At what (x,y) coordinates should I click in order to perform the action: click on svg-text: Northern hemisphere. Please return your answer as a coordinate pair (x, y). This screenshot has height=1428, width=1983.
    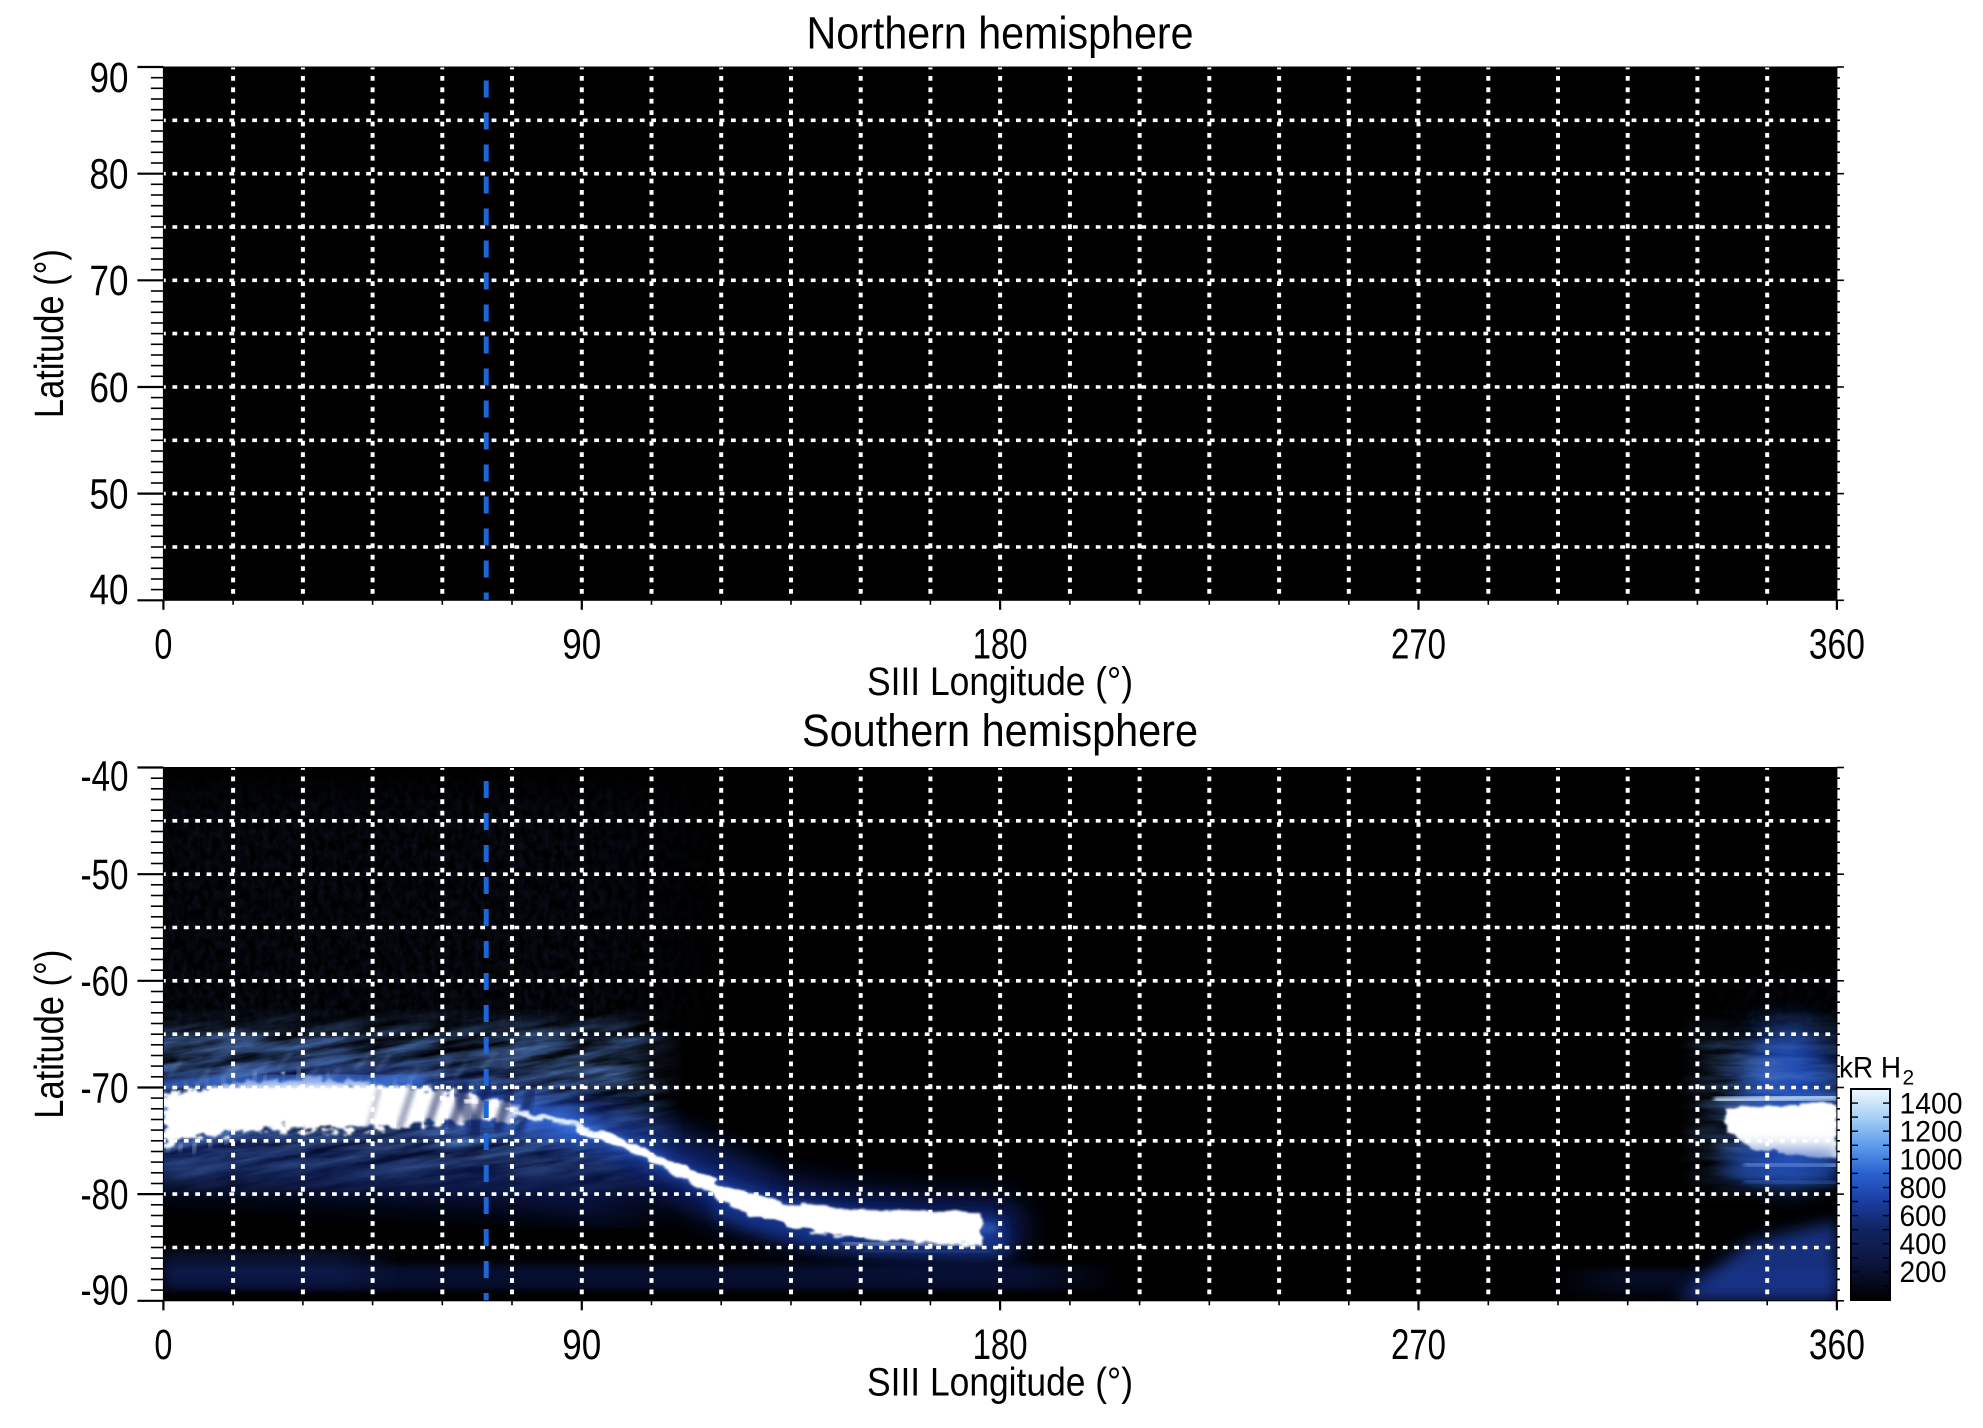
    Looking at the image, I should click on (1000, 32).